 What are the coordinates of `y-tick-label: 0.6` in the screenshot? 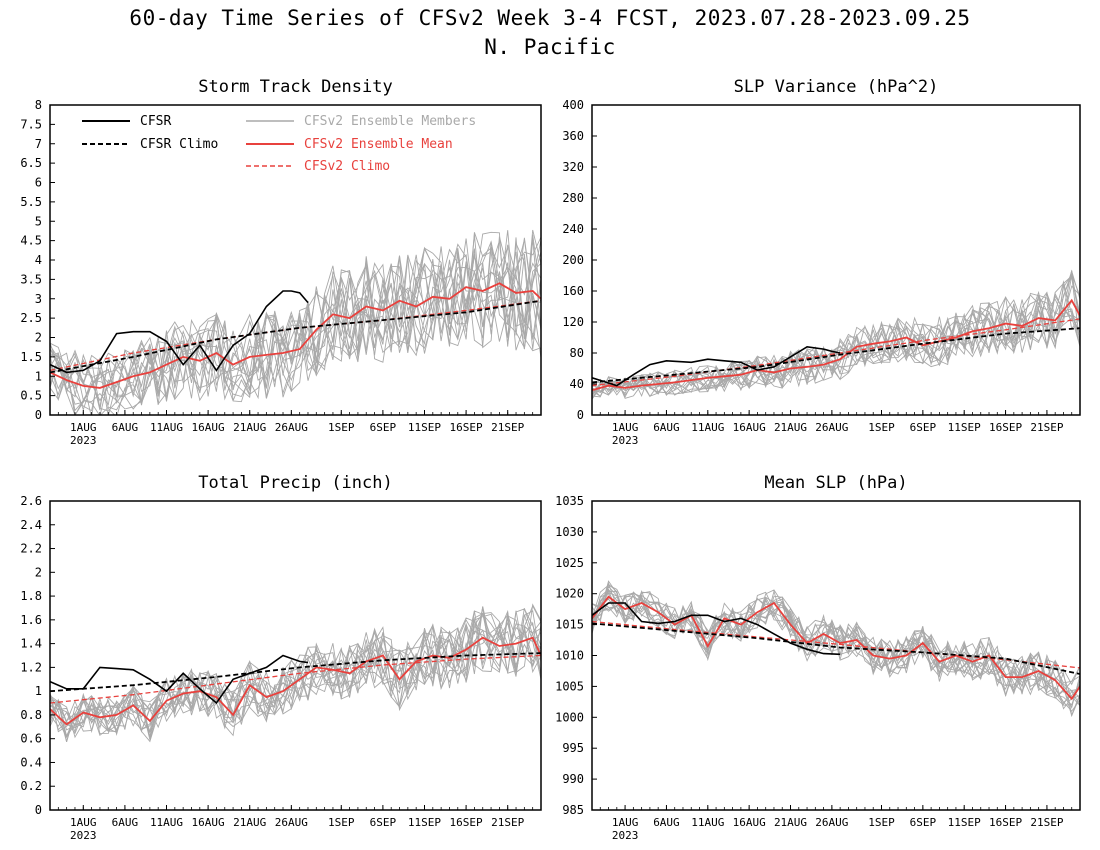 It's located at (31, 739).